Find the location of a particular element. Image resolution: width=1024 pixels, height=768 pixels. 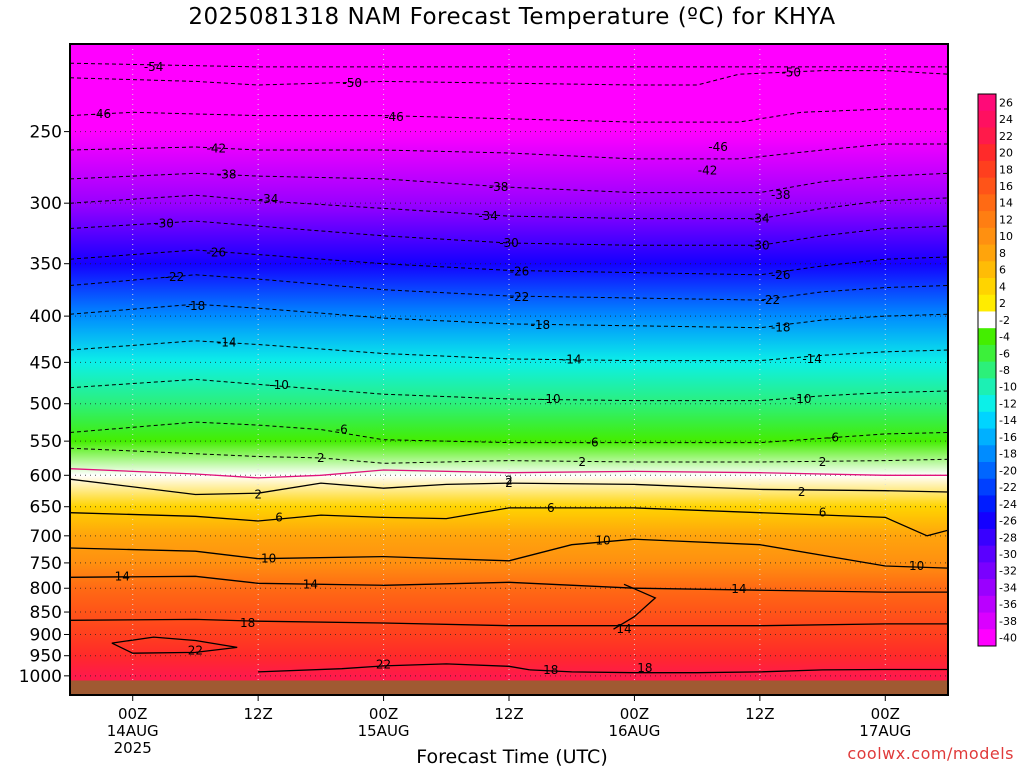

contour-label: -22 is located at coordinates (520, 297).